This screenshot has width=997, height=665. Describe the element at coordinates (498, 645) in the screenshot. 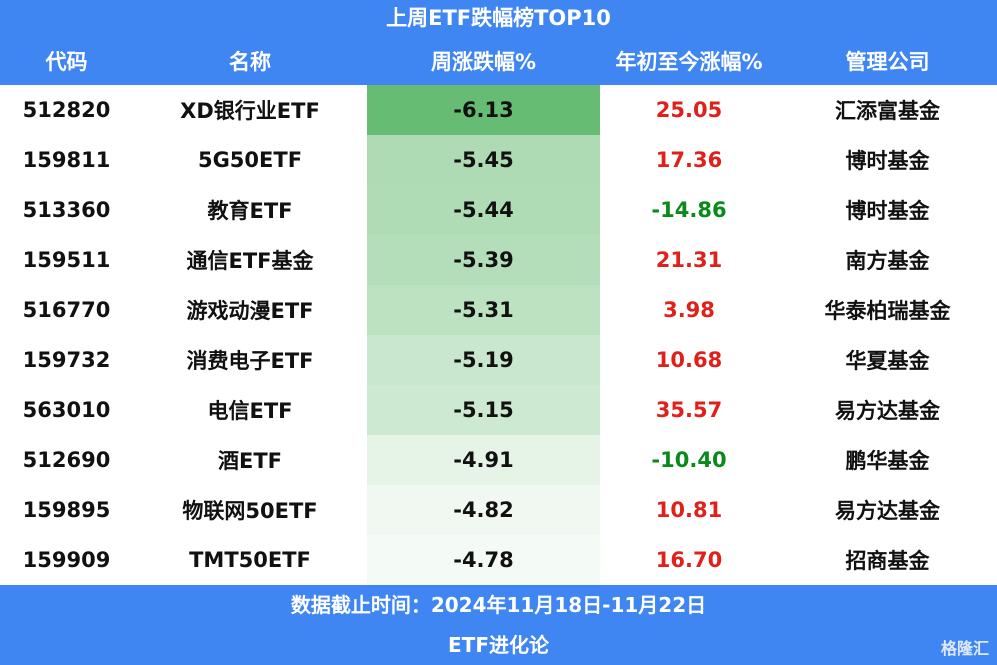

I see `source: ETF进化论` at that location.